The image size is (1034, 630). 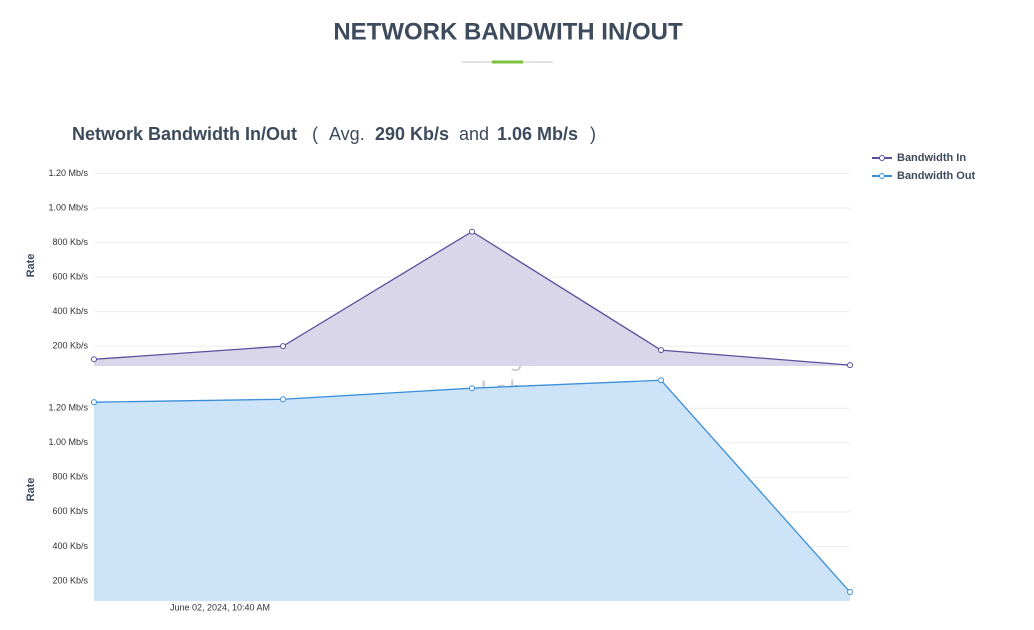 I want to click on avg-label: Avg., so click(x=347, y=134).